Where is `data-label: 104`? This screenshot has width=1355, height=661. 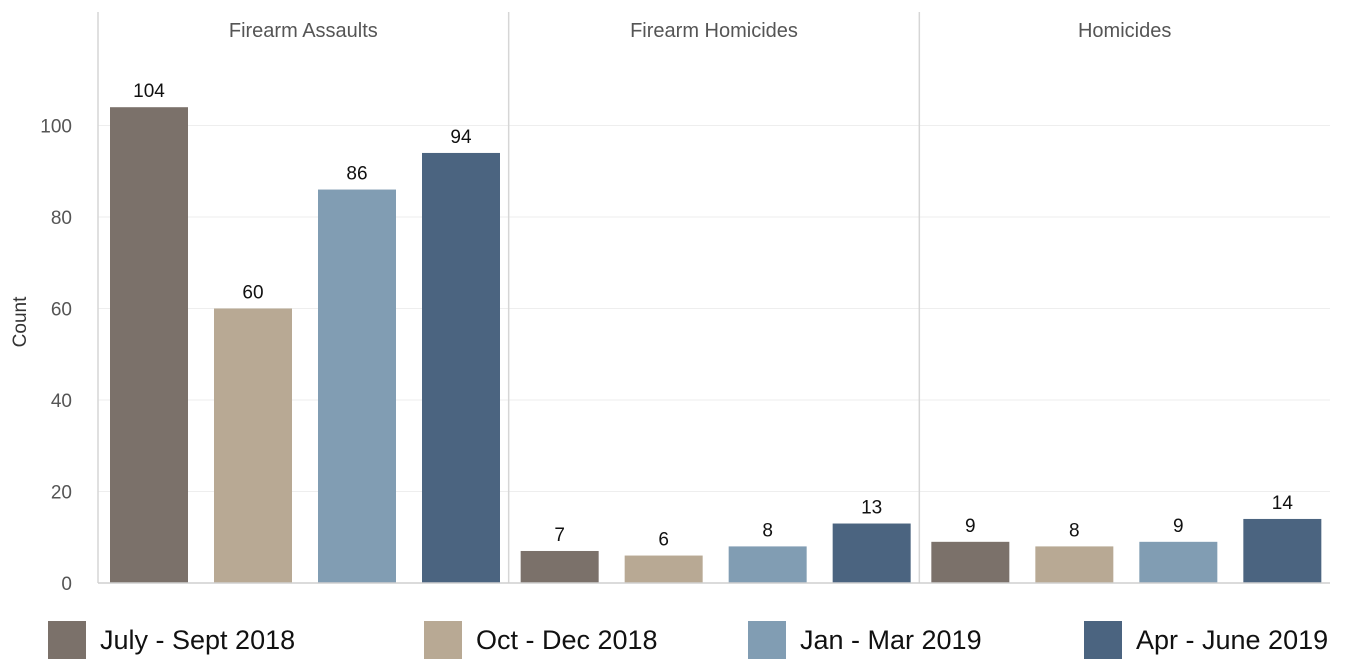
data-label: 104 is located at coordinates (149, 91).